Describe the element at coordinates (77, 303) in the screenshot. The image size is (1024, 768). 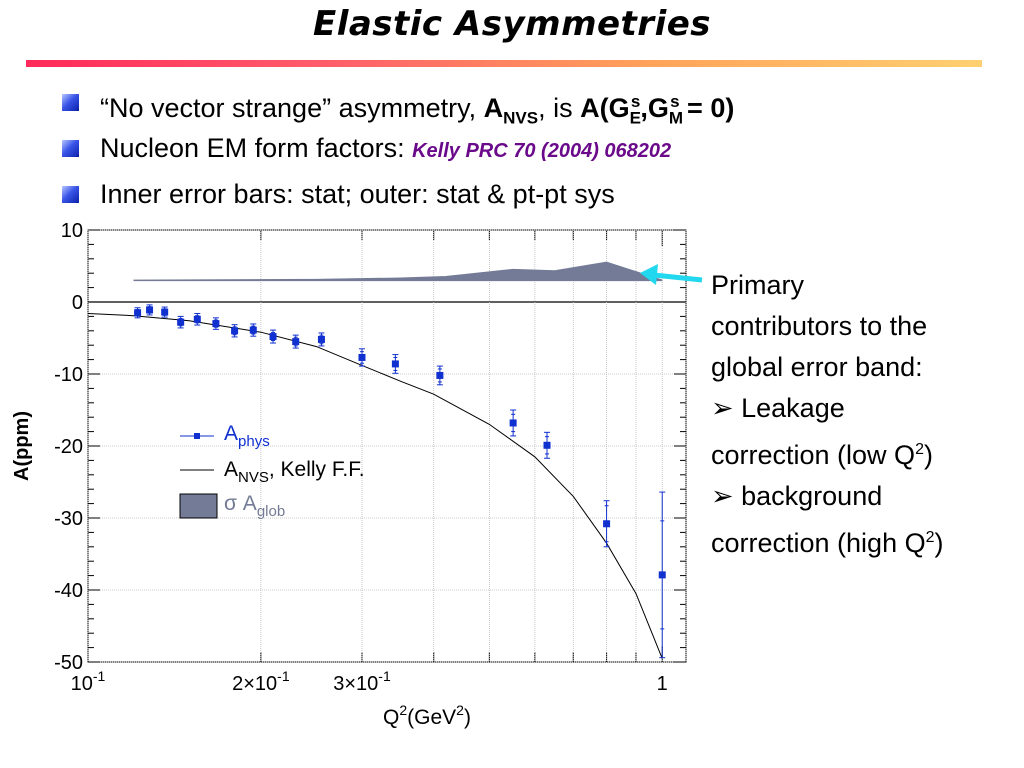
I see `y-tick-label: 0` at that location.